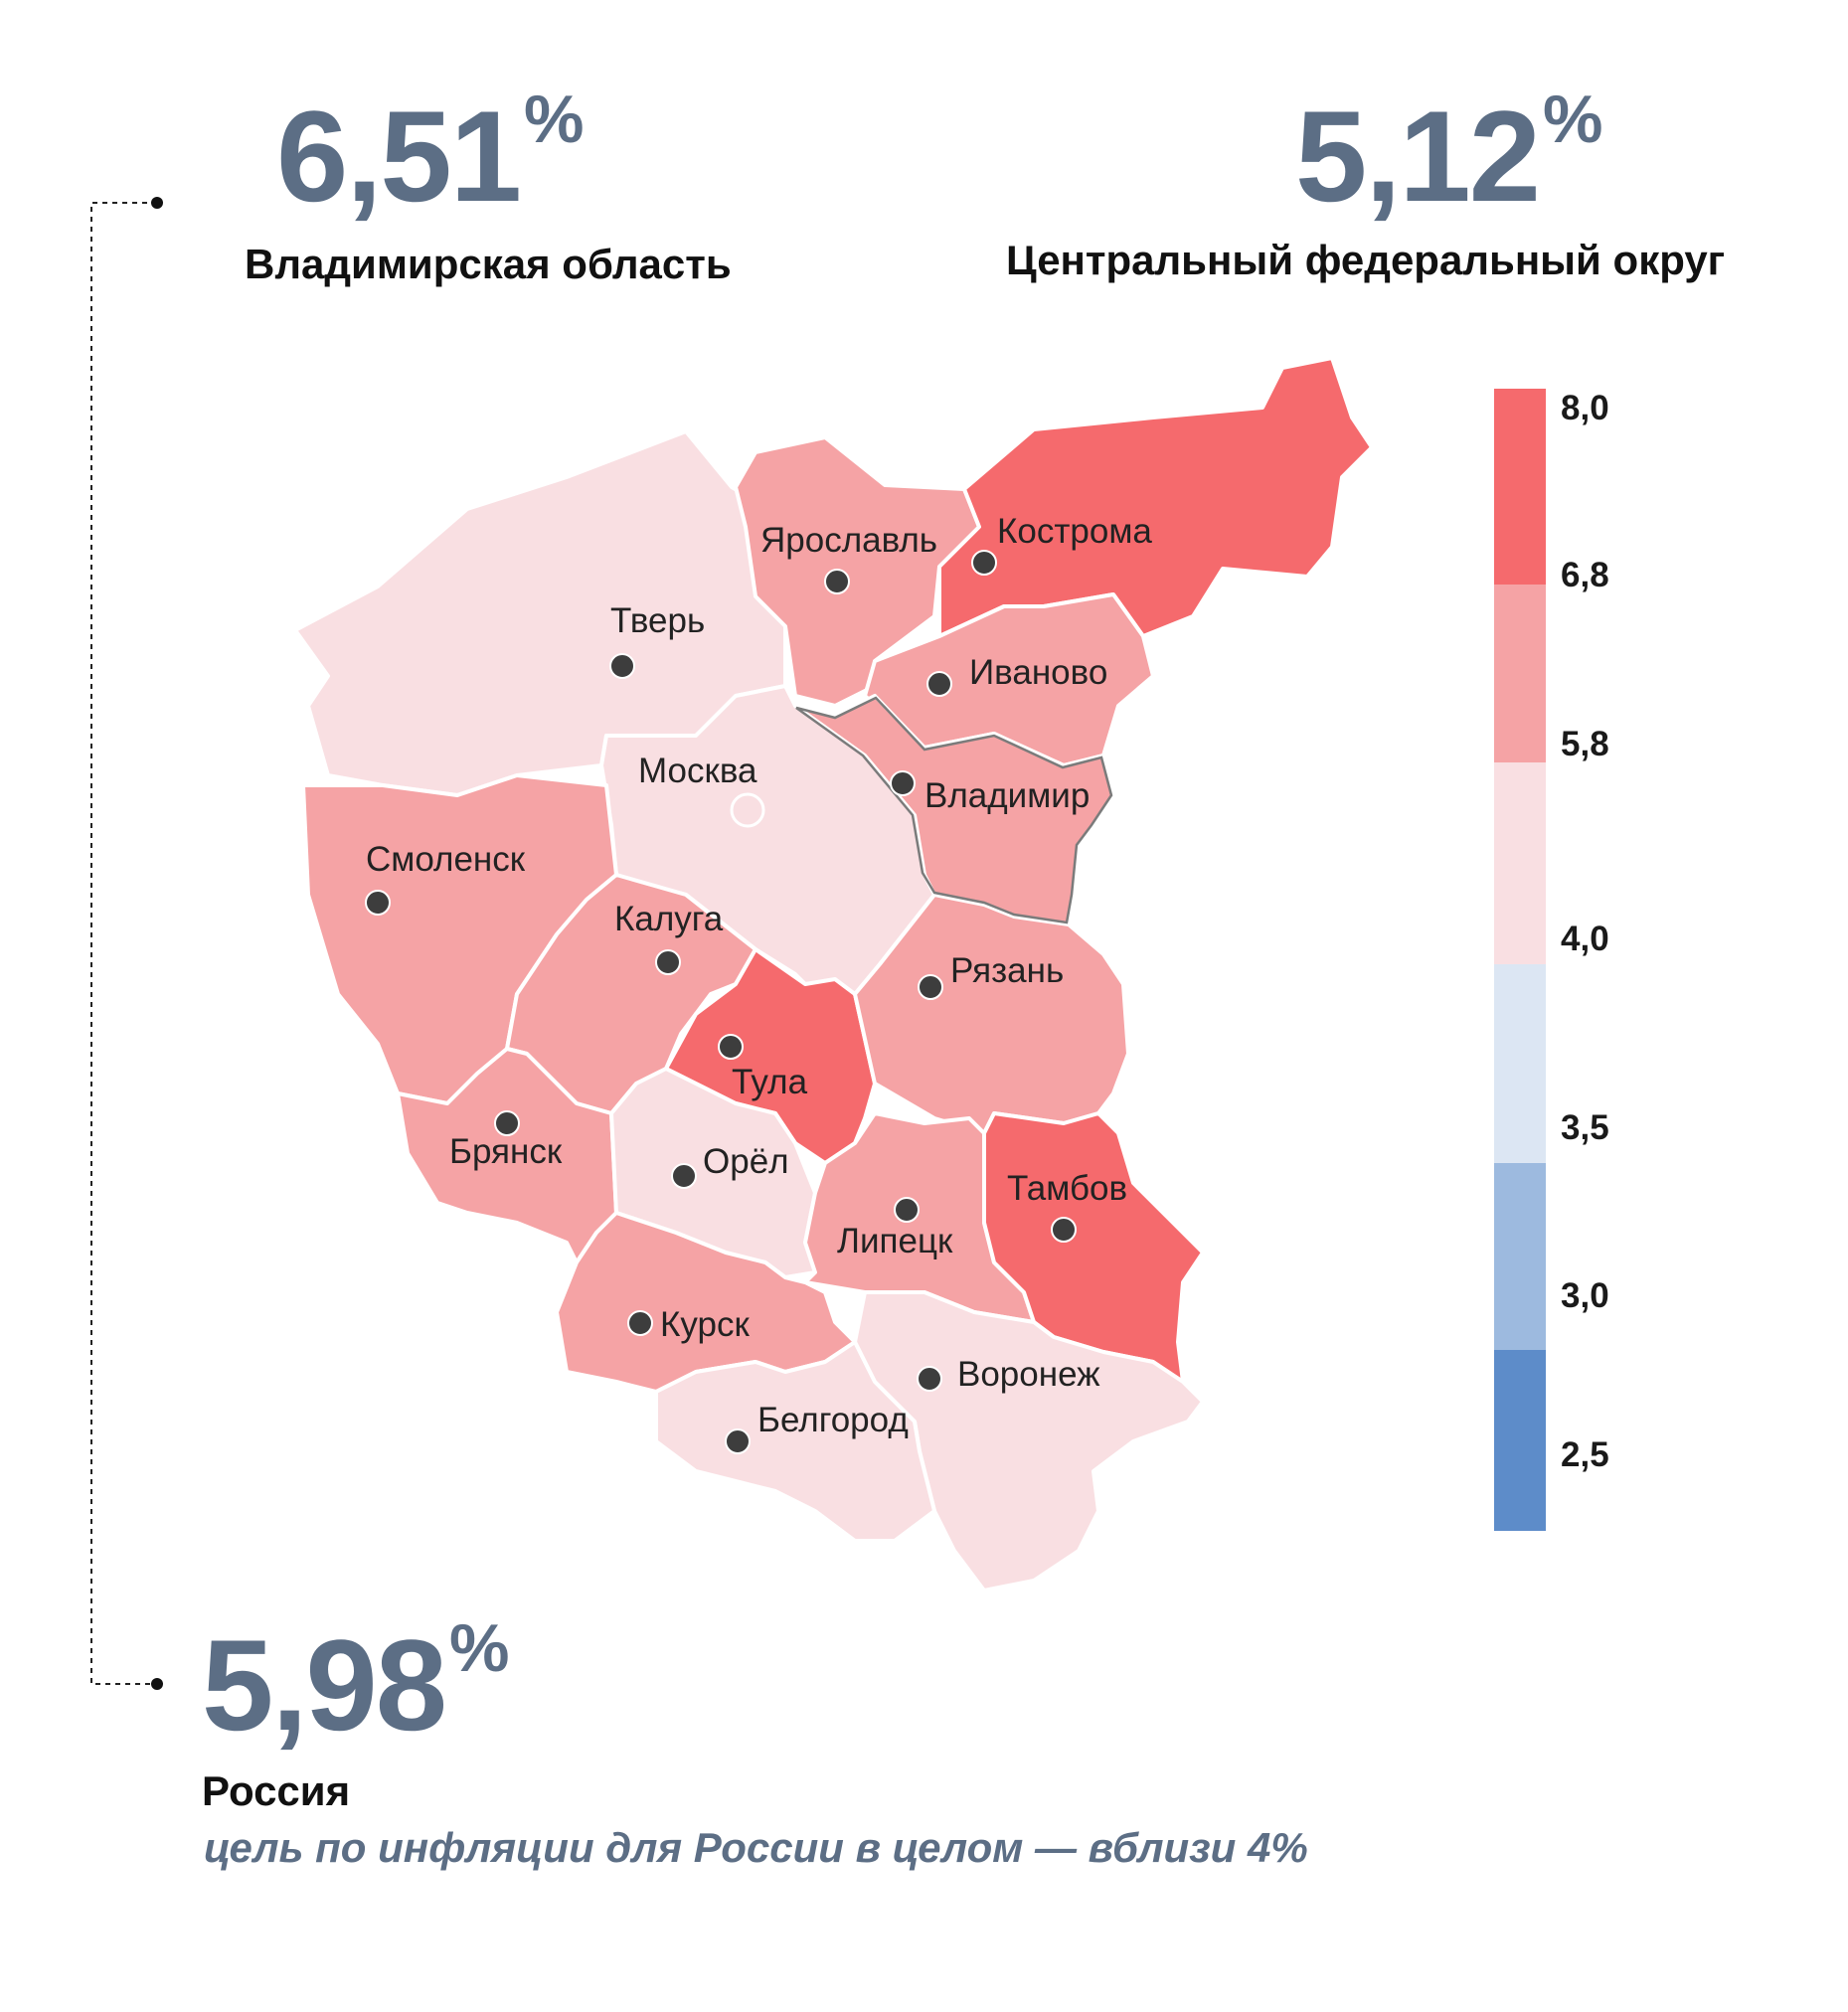  I want to click on color-scale-legend: 8,0 6,8 5,8 4,0 3,5 3,0 2,5, so click(1551, 960).